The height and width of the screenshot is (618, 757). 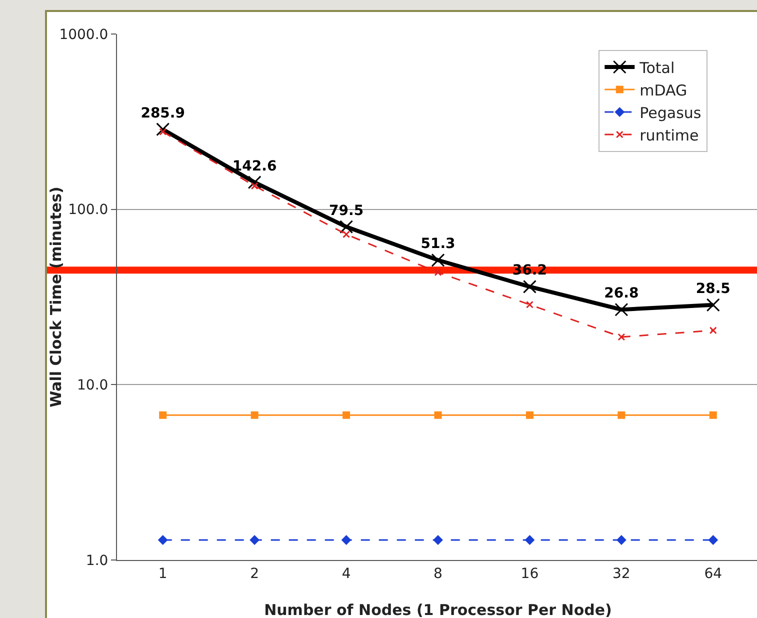 I want to click on data-label: 285.9, so click(x=163, y=113).